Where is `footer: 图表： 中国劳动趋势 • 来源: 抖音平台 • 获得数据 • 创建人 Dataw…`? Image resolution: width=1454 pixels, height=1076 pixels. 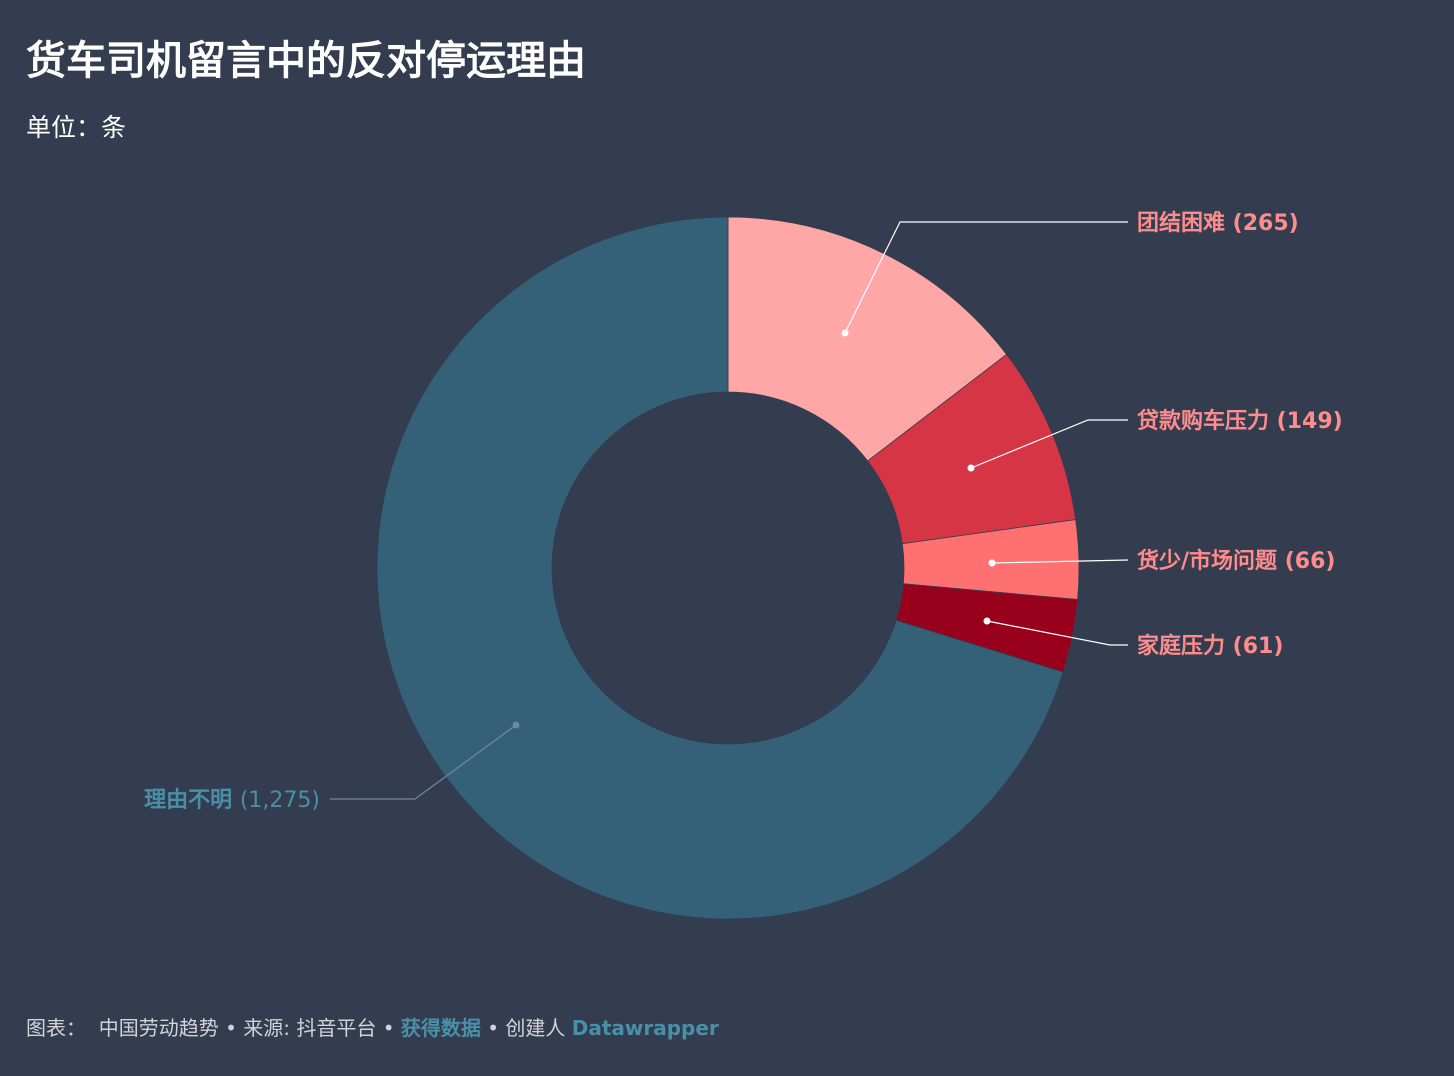 footer: 图表： 中国劳动趋势 • 来源: 抖音平台 • 获得数据 • 创建人 Dataw… is located at coordinates (372, 1026).